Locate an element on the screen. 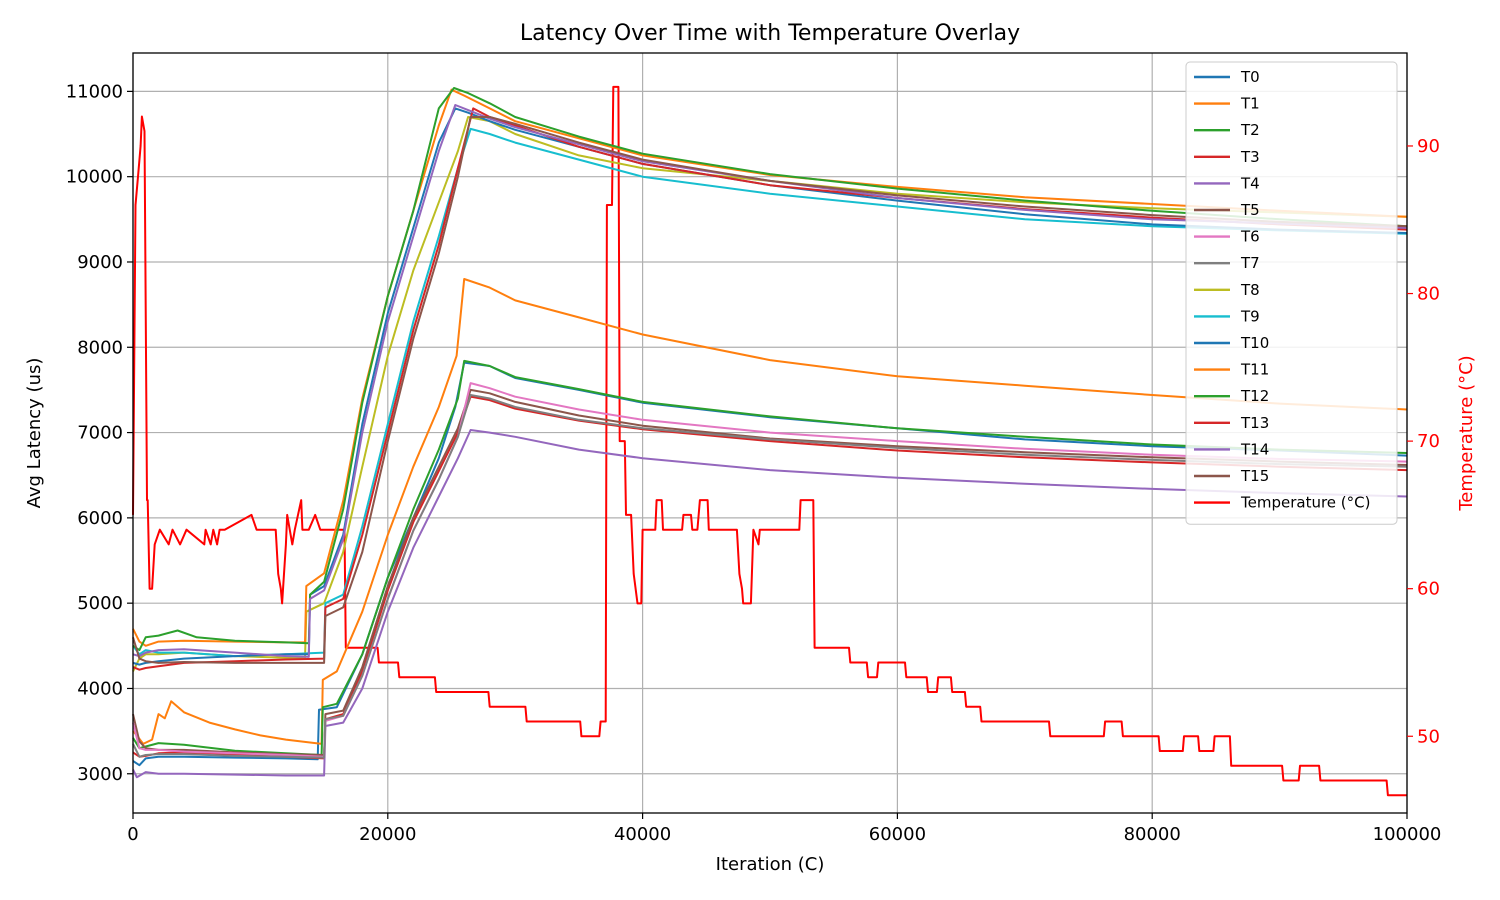 The height and width of the screenshot is (900, 1500). y-axis-label: Avg Latency (us) is located at coordinates (34, 433).